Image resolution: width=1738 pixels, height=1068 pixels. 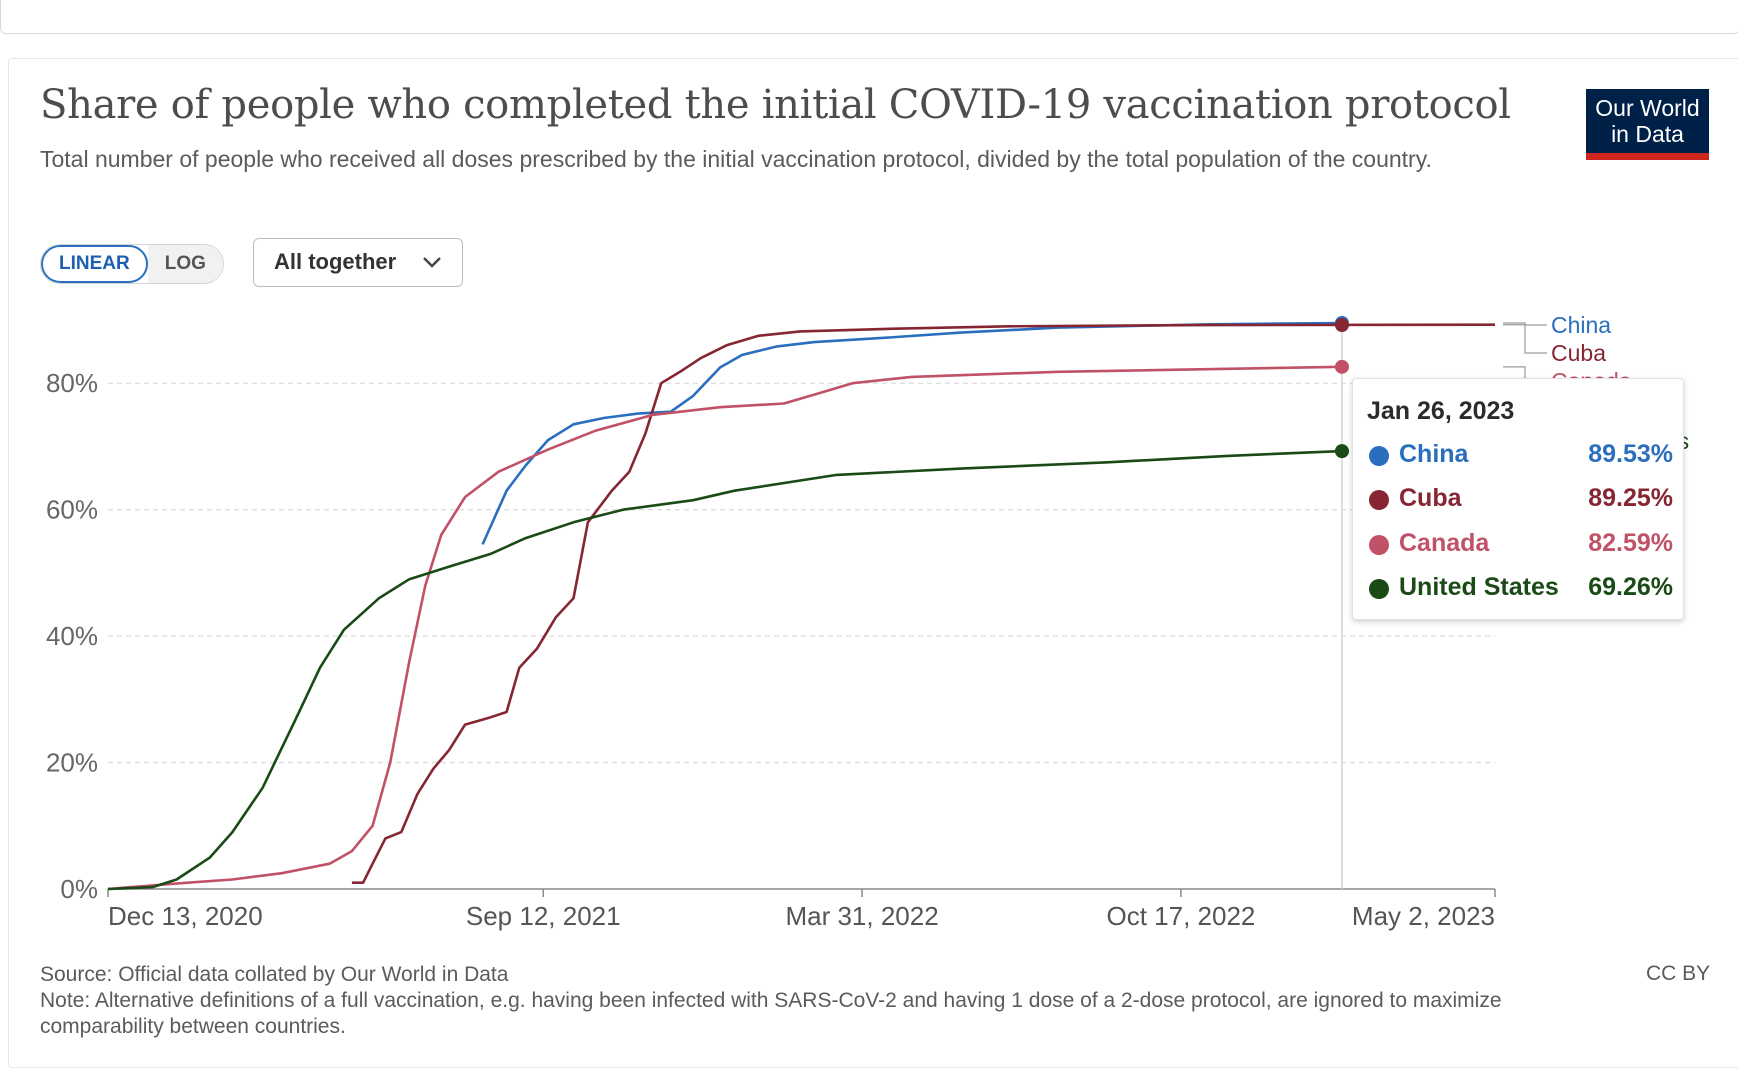 What do you see at coordinates (1379, 545) in the screenshot?
I see `canada-dot-icon` at bounding box center [1379, 545].